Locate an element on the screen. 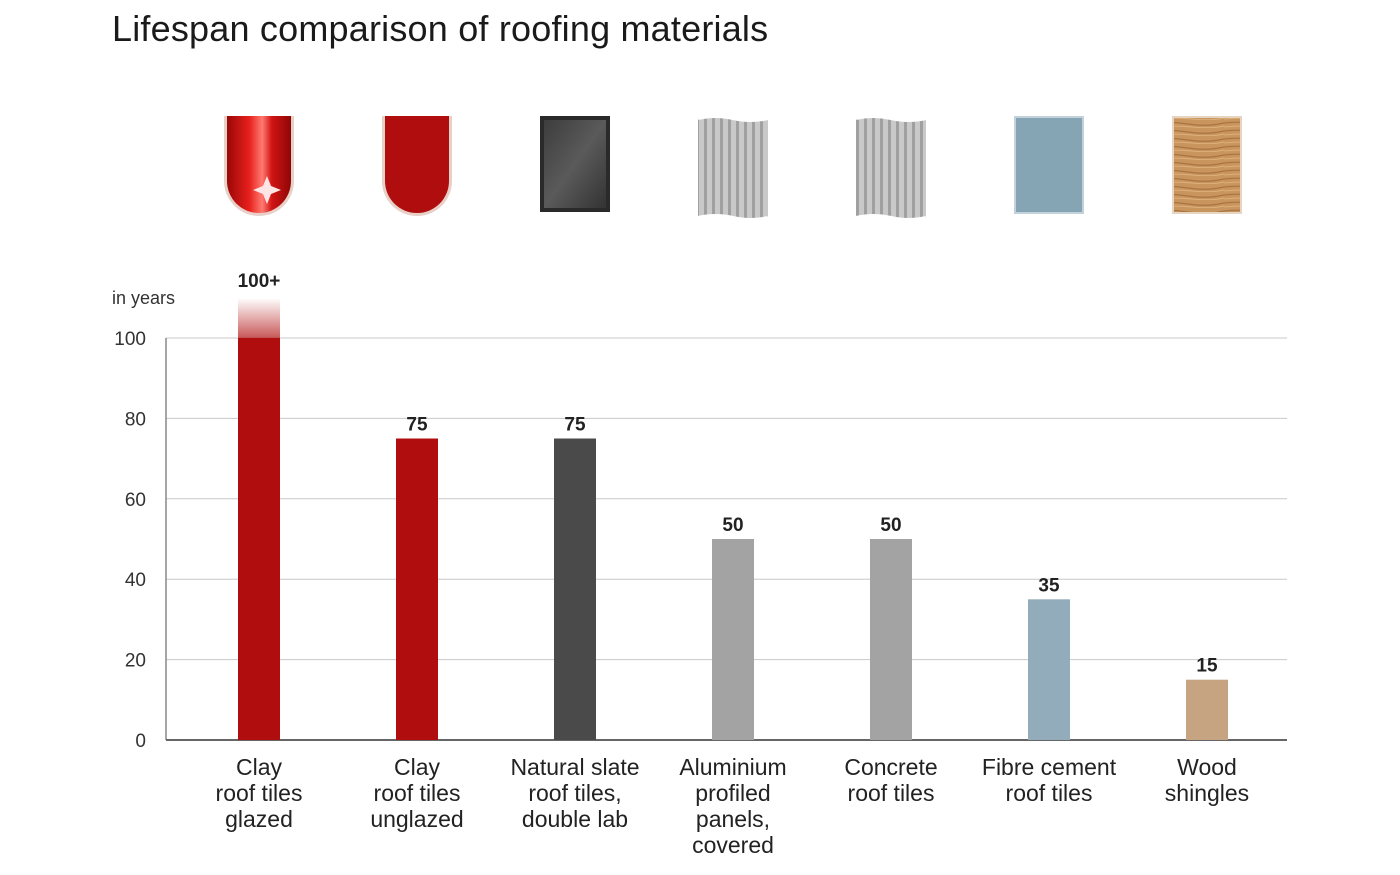 The width and height of the screenshot is (1400, 875). y-tick-label: 60 is located at coordinates (135, 500).